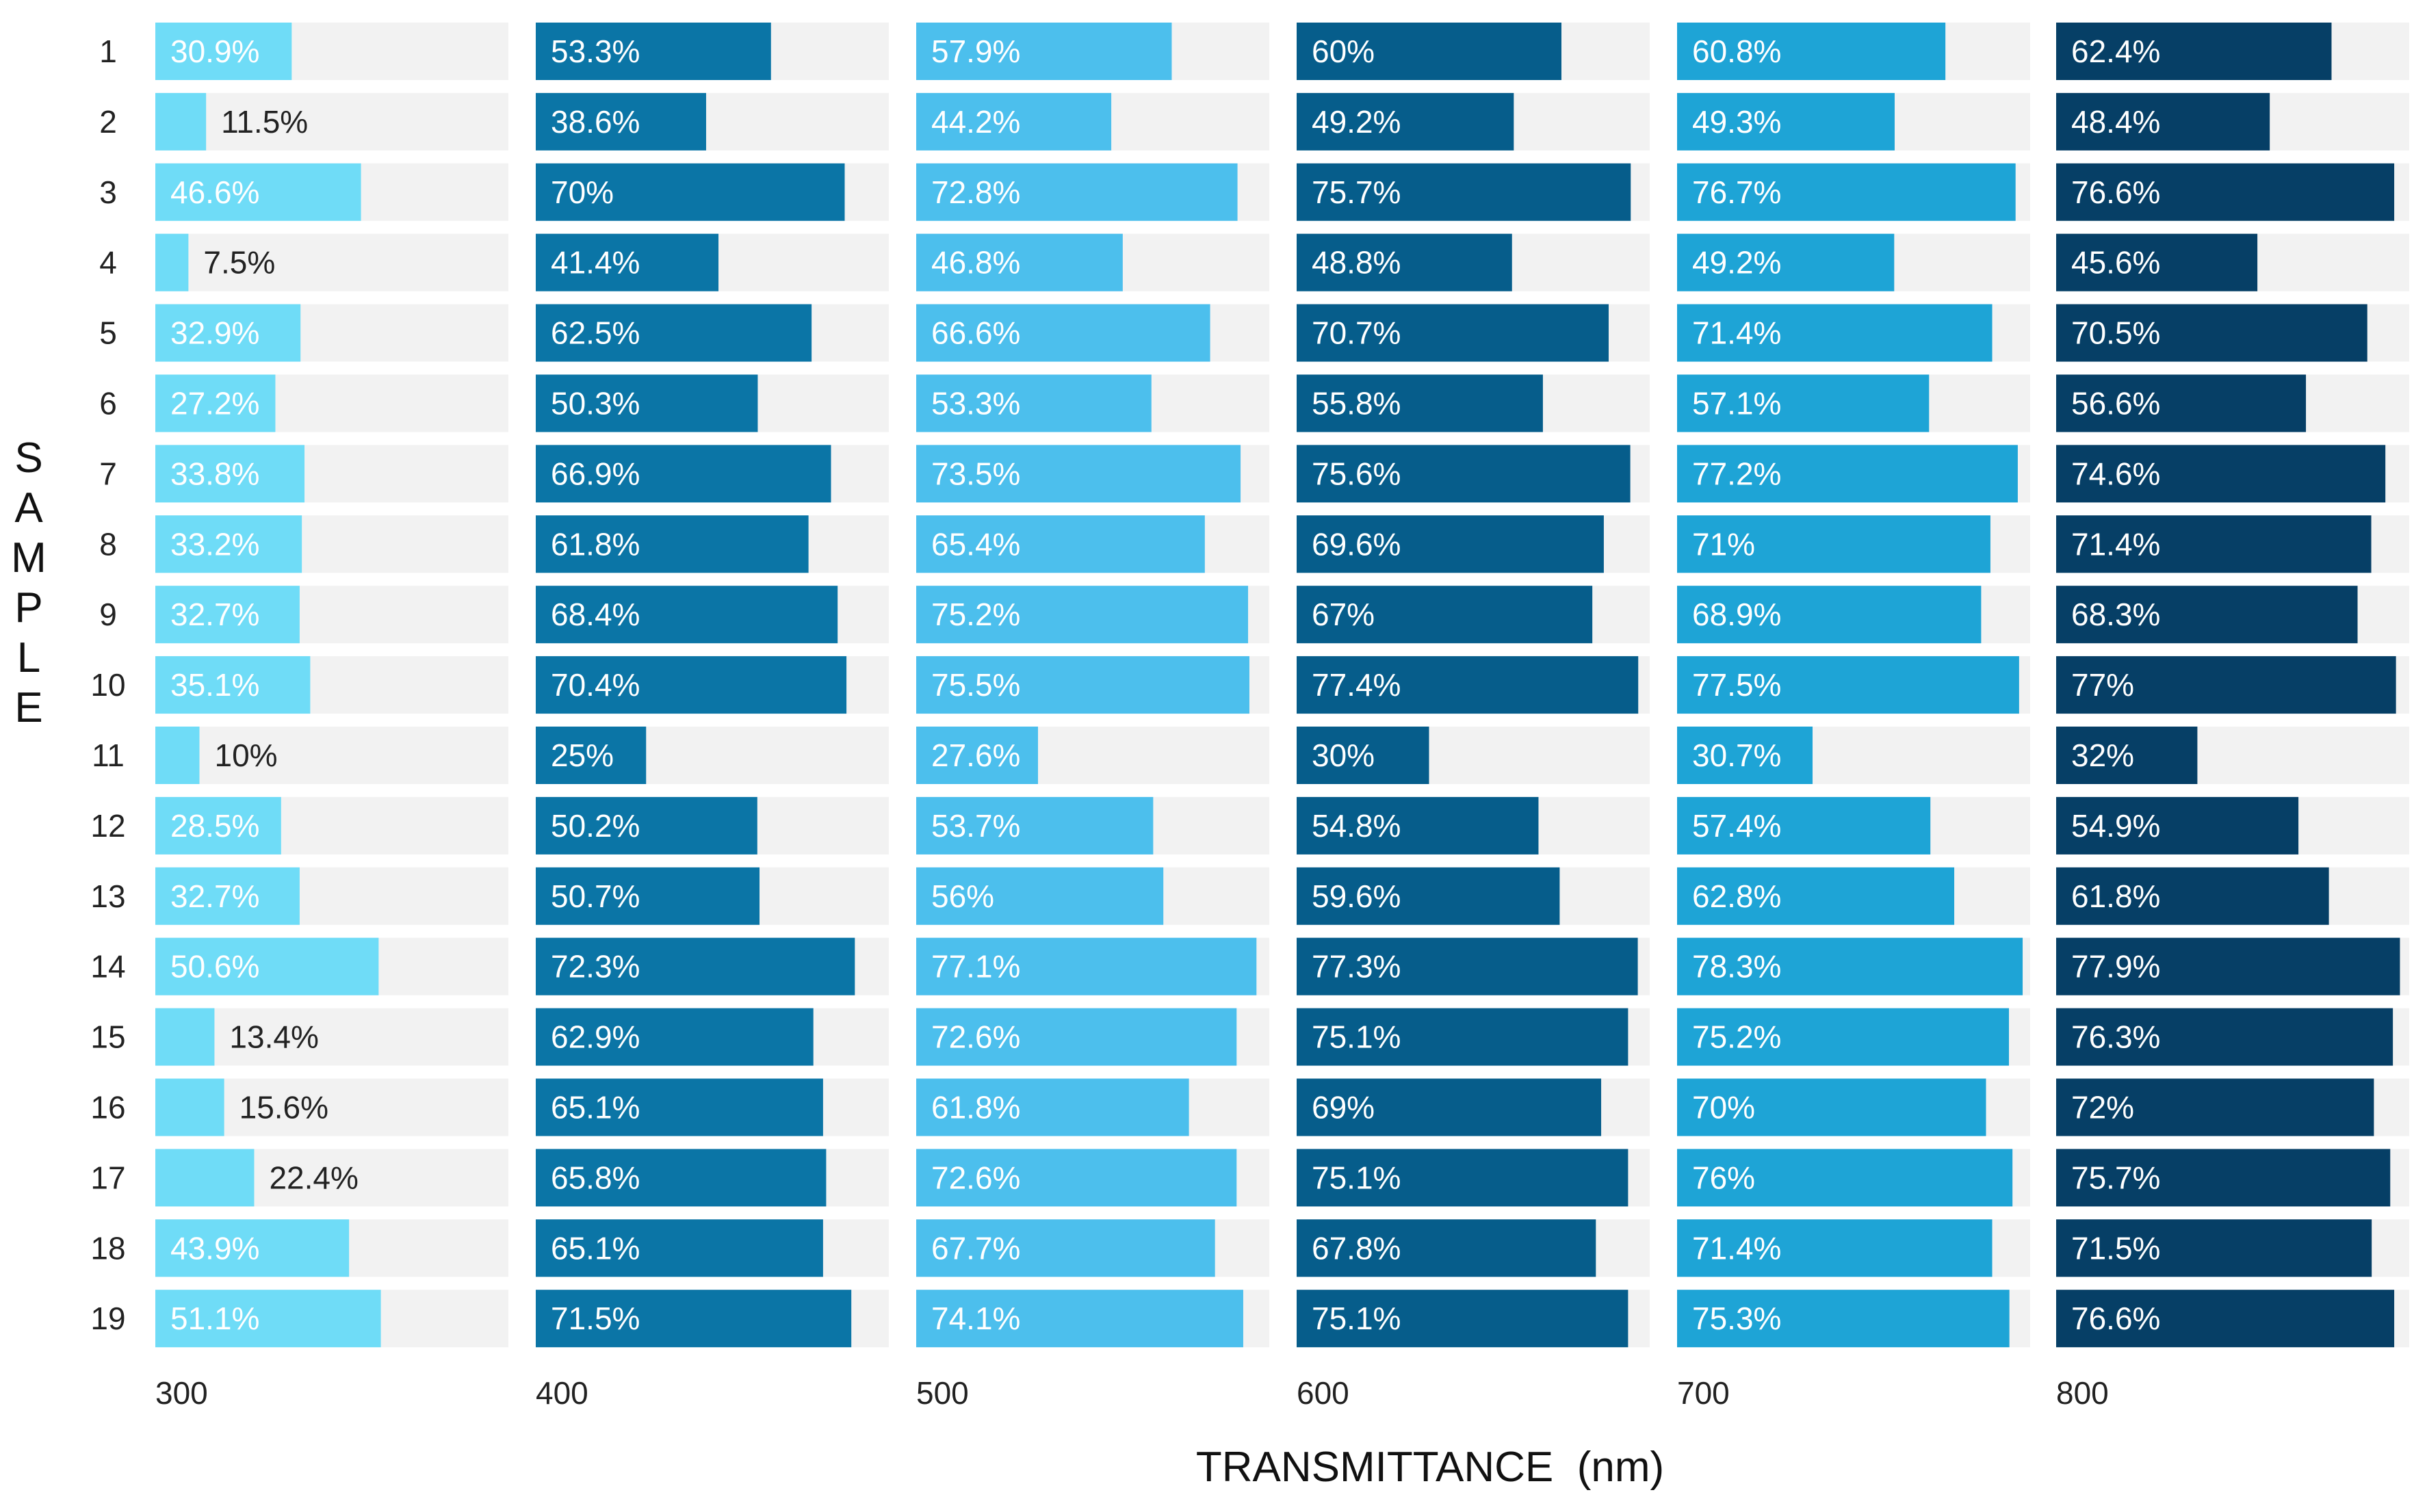  I want to click on data-label: 43.9%, so click(214, 1248).